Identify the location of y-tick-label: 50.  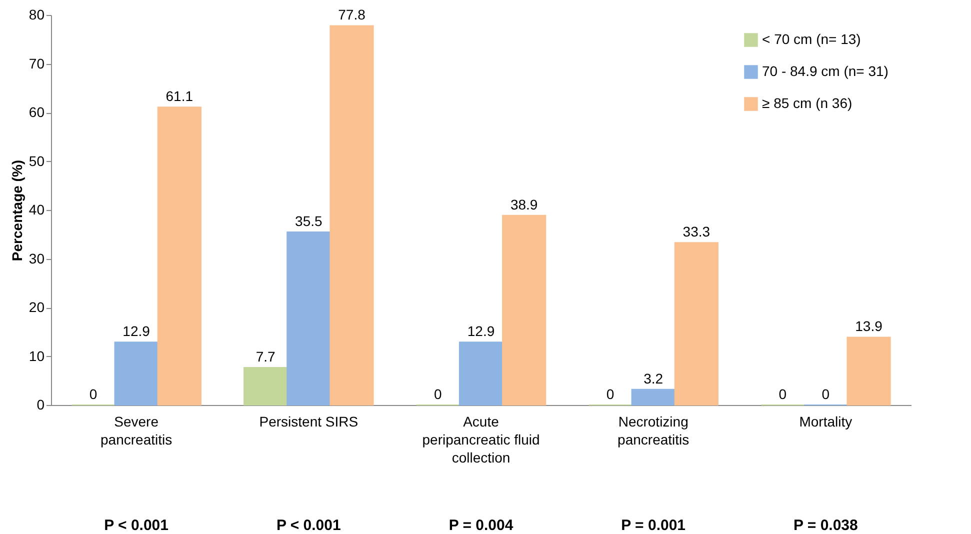
(36, 160).